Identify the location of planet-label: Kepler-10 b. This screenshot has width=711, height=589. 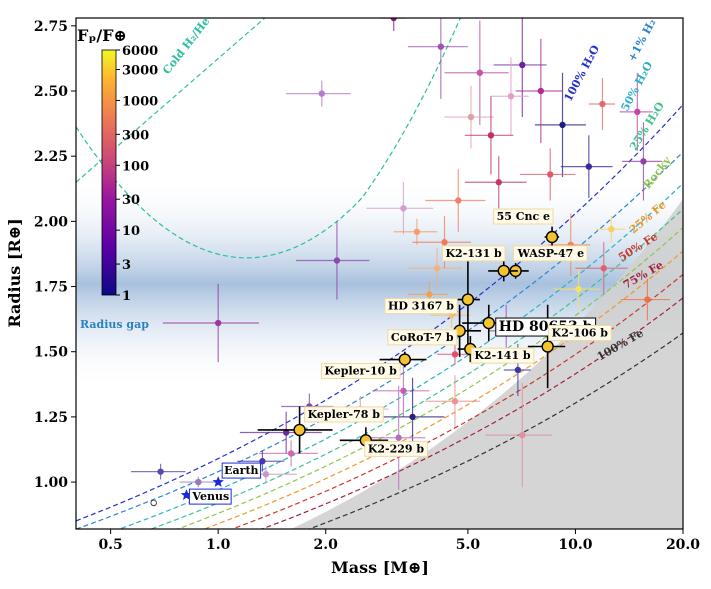
(360, 371).